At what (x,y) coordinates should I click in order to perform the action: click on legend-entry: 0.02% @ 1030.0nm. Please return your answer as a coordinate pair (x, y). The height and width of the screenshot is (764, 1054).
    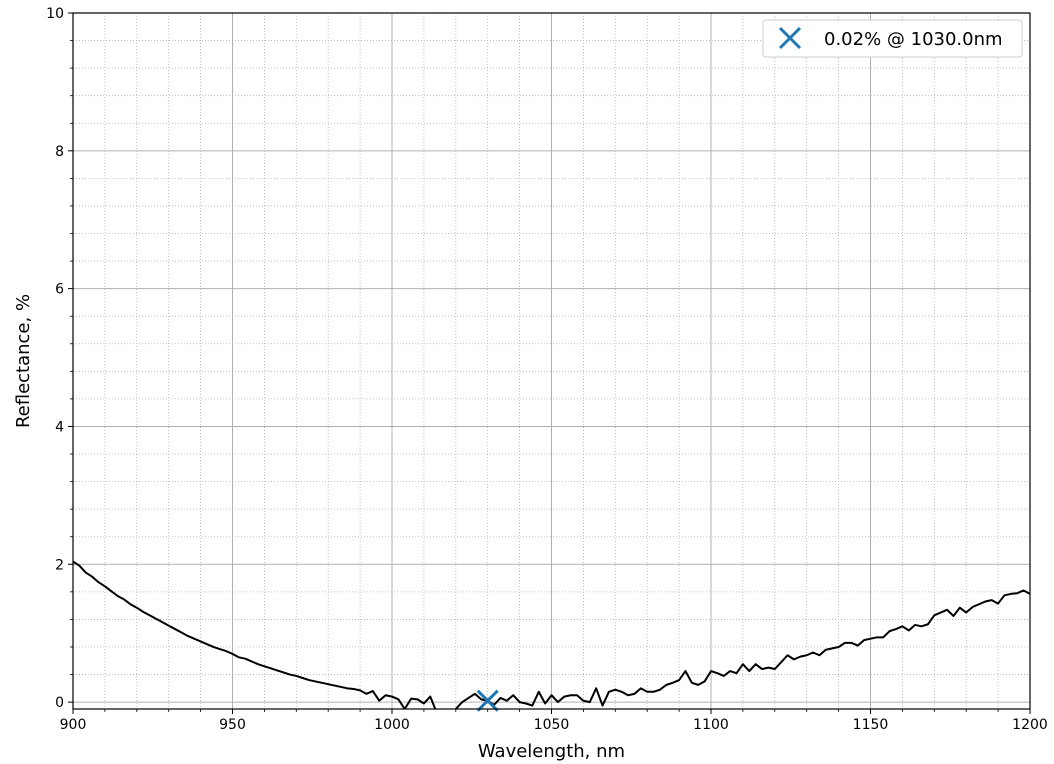
    Looking at the image, I should click on (913, 39).